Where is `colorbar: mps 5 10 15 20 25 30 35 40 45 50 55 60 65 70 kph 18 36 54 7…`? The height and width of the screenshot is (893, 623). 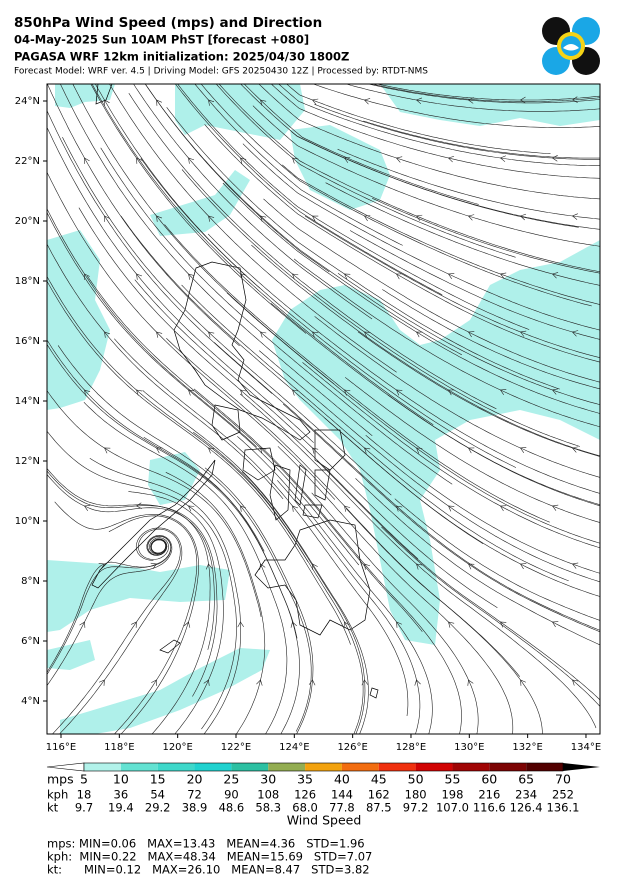
colorbar: mps 5 10 15 20 25 30 35 40 45 50 55 60 65 70 kph 18 36 54 7… is located at coordinates (323, 788).